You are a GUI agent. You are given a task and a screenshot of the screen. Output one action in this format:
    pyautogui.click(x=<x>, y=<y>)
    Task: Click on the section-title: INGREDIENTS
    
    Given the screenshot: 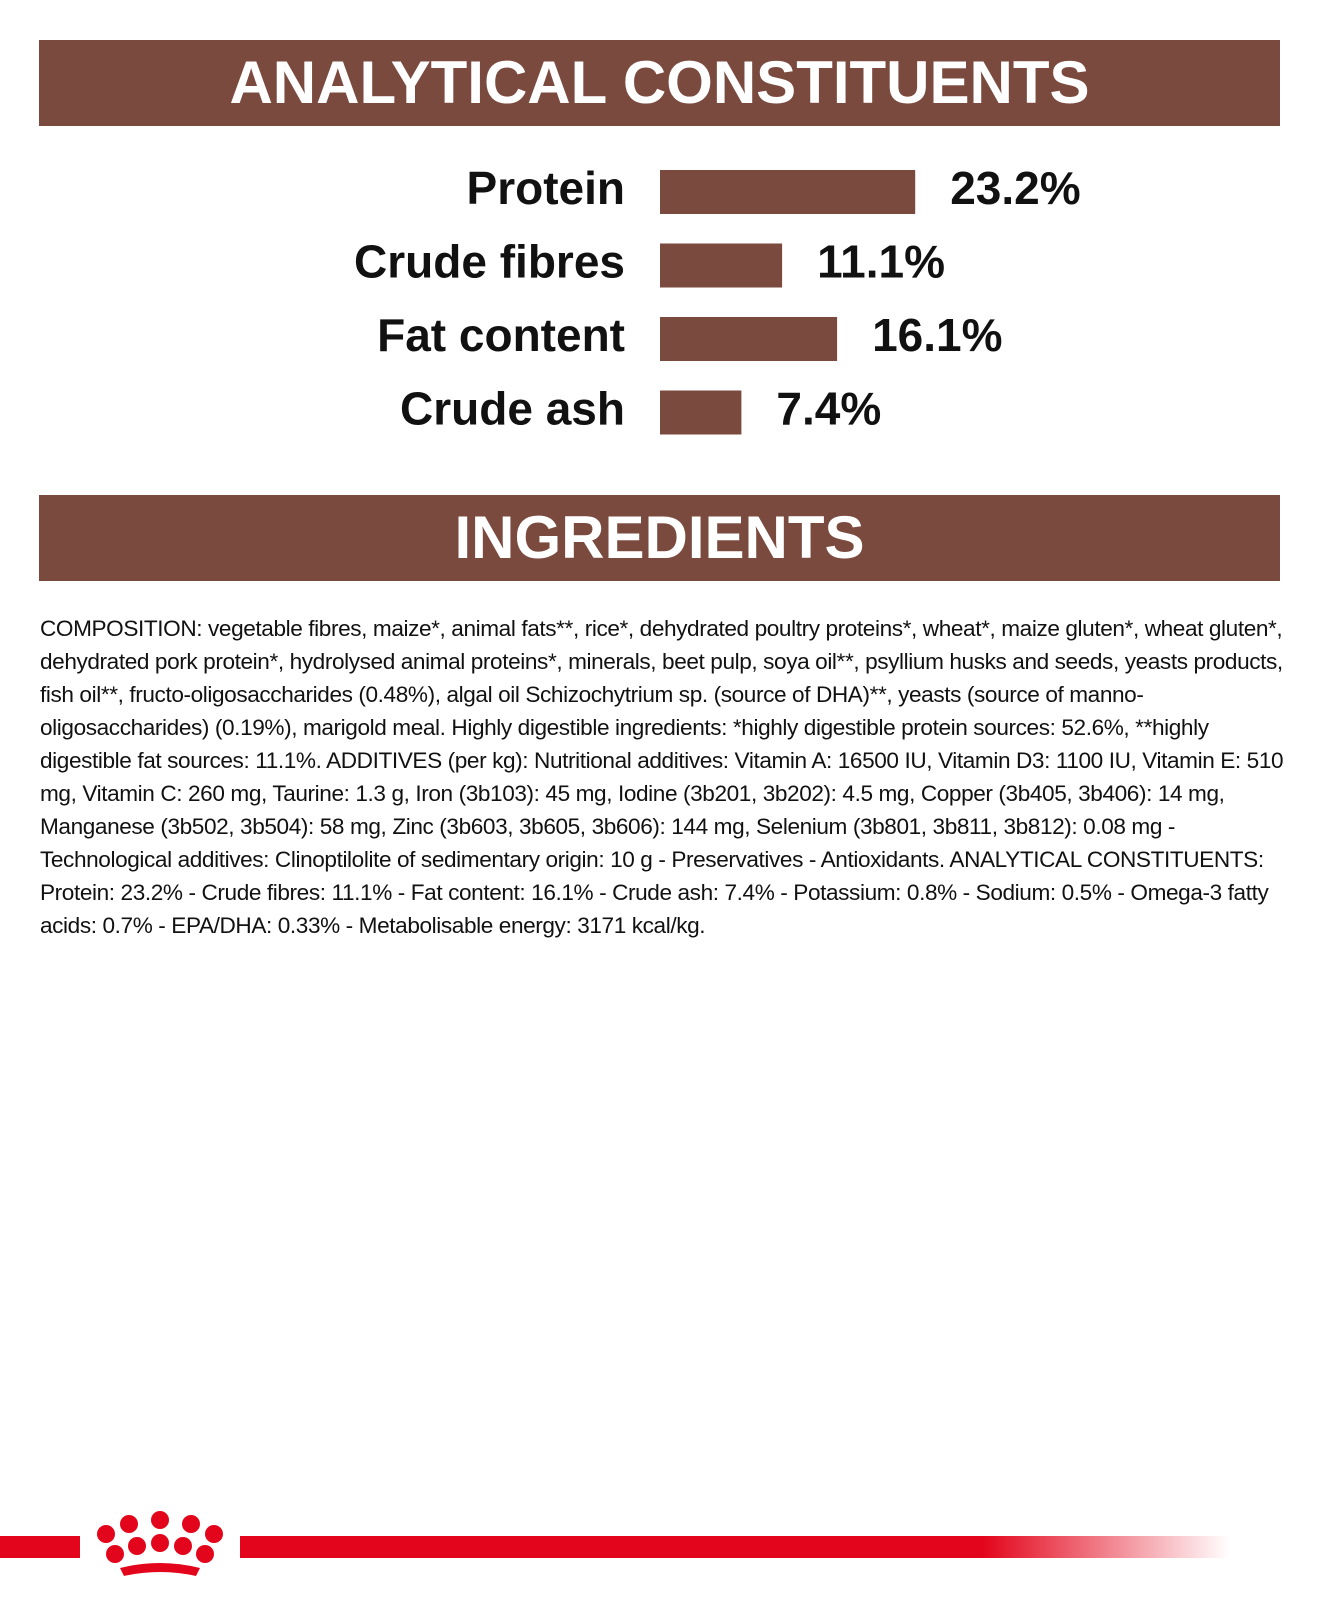 What is the action you would take?
    pyautogui.click(x=659, y=538)
    